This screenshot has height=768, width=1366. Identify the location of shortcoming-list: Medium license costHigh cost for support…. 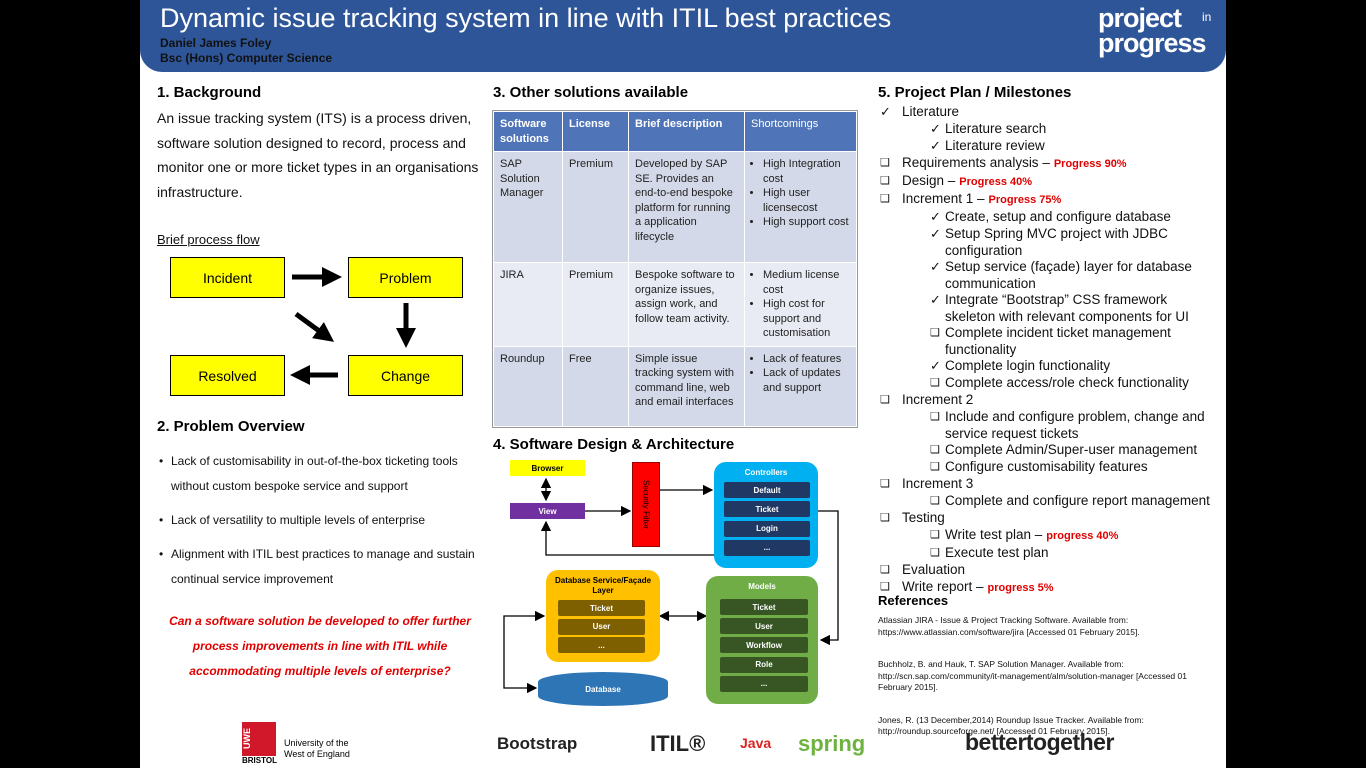
(800, 304).